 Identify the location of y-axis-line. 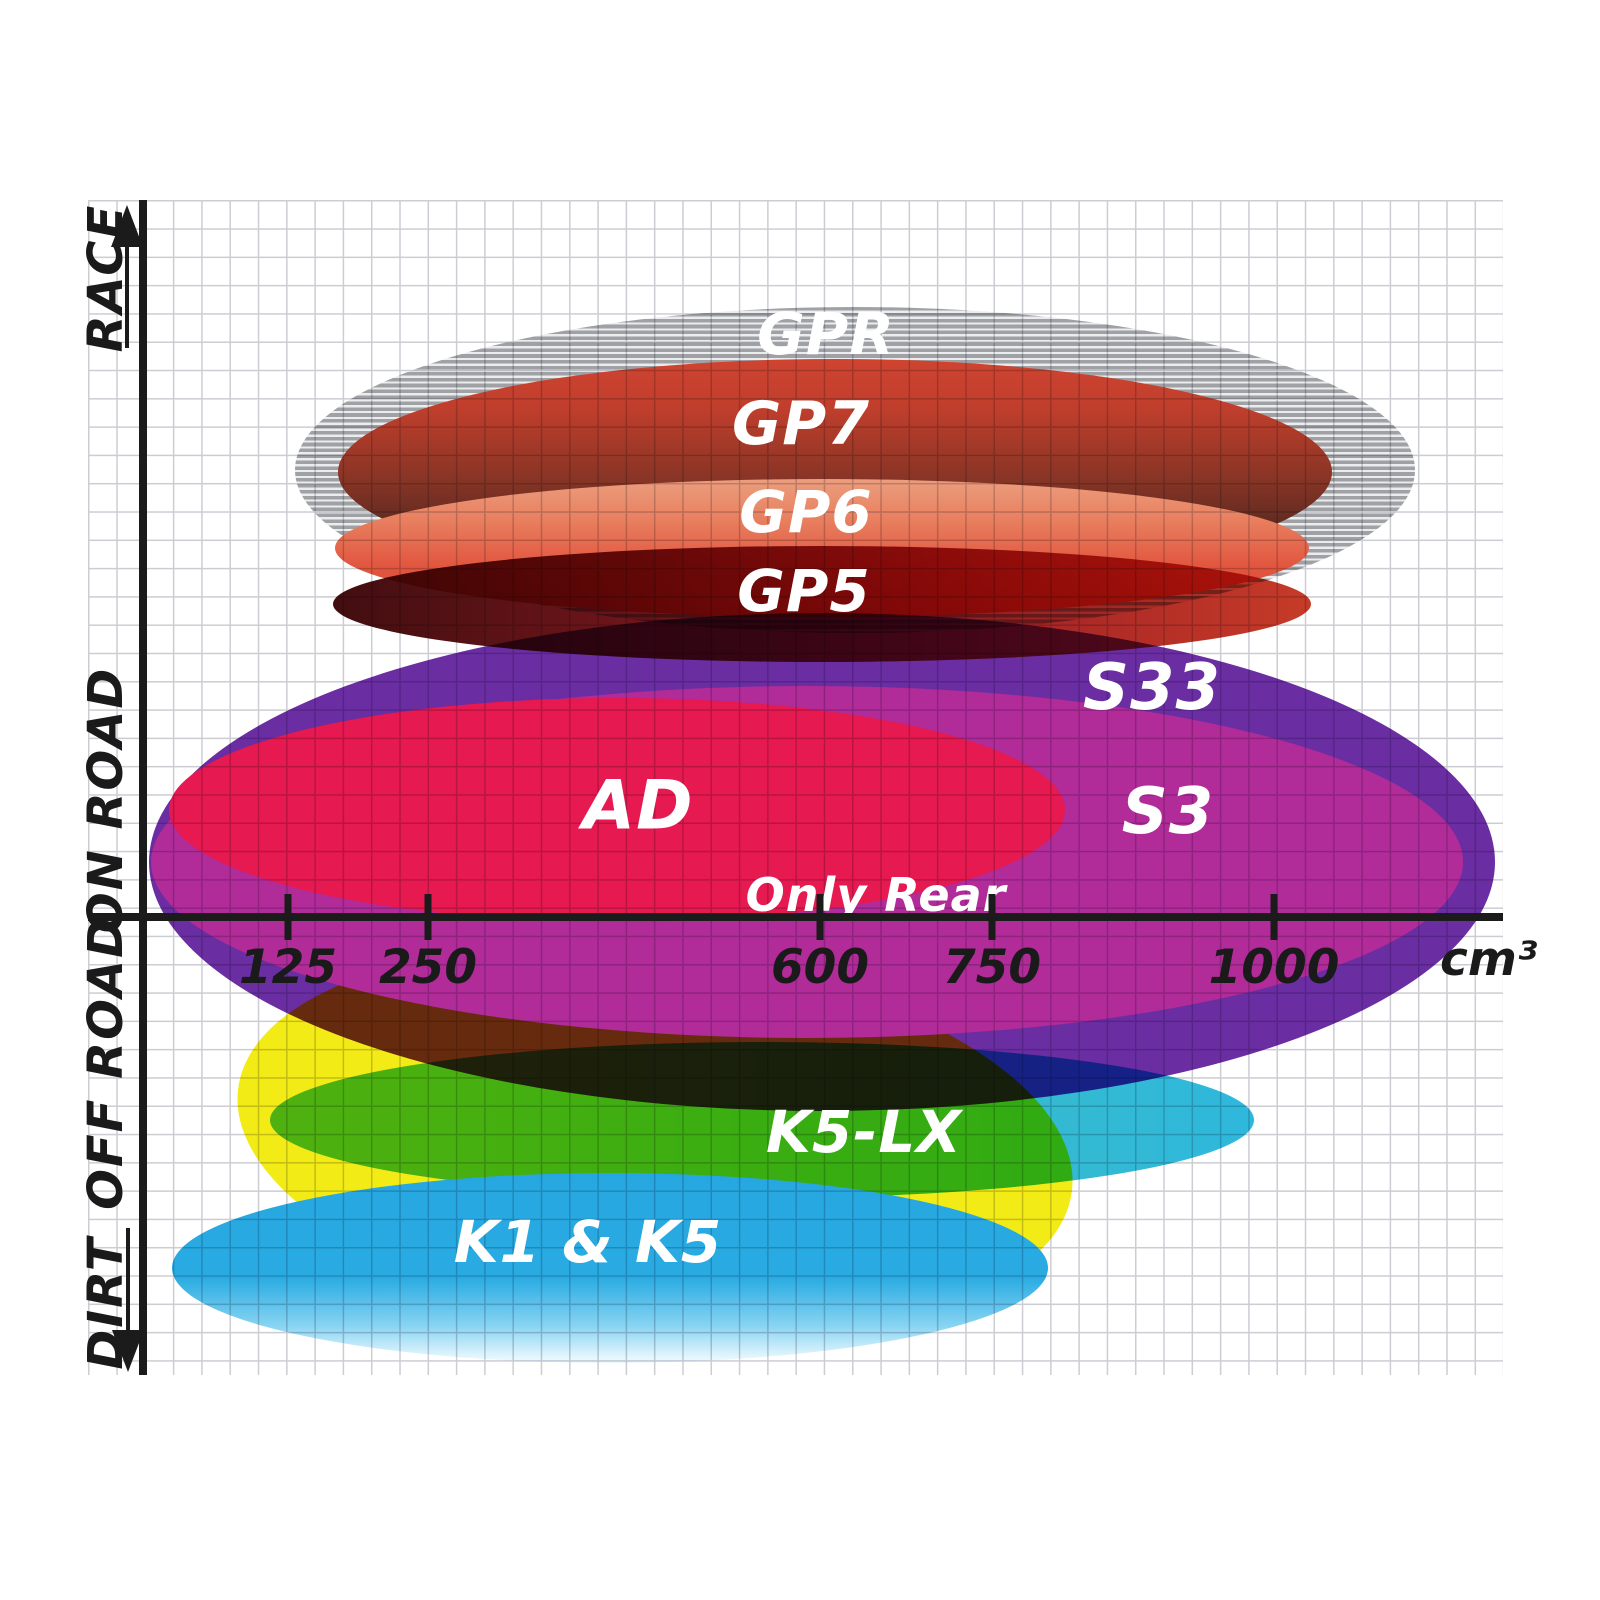
(143, 787).